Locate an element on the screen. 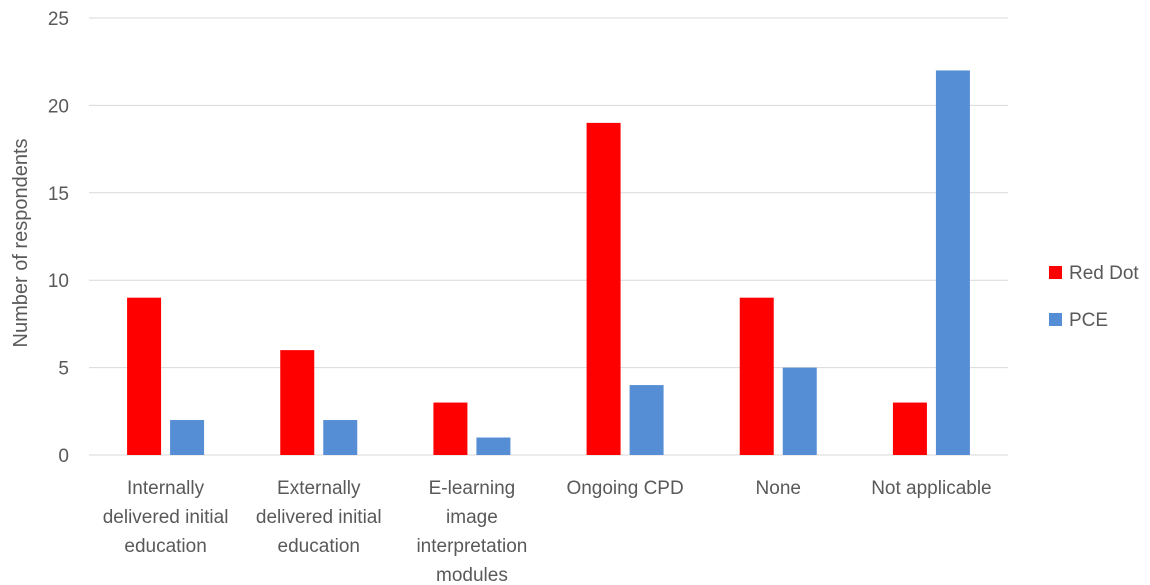 The width and height of the screenshot is (1150, 585). legend-label: Red Dot is located at coordinates (1104, 273).